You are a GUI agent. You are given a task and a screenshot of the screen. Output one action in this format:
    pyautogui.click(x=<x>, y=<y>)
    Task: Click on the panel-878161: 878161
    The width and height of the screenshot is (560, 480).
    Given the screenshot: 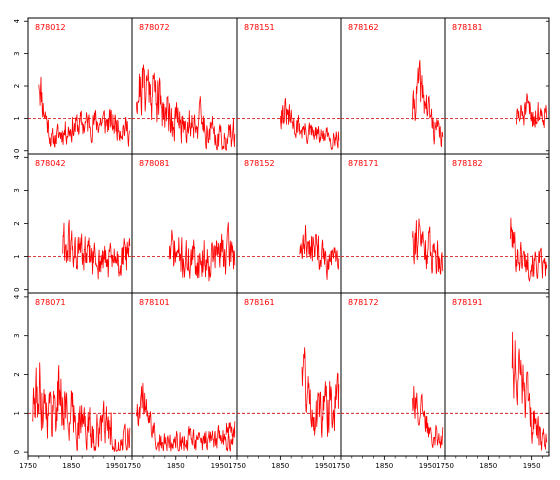 What is the action you would take?
    pyautogui.click(x=289, y=374)
    